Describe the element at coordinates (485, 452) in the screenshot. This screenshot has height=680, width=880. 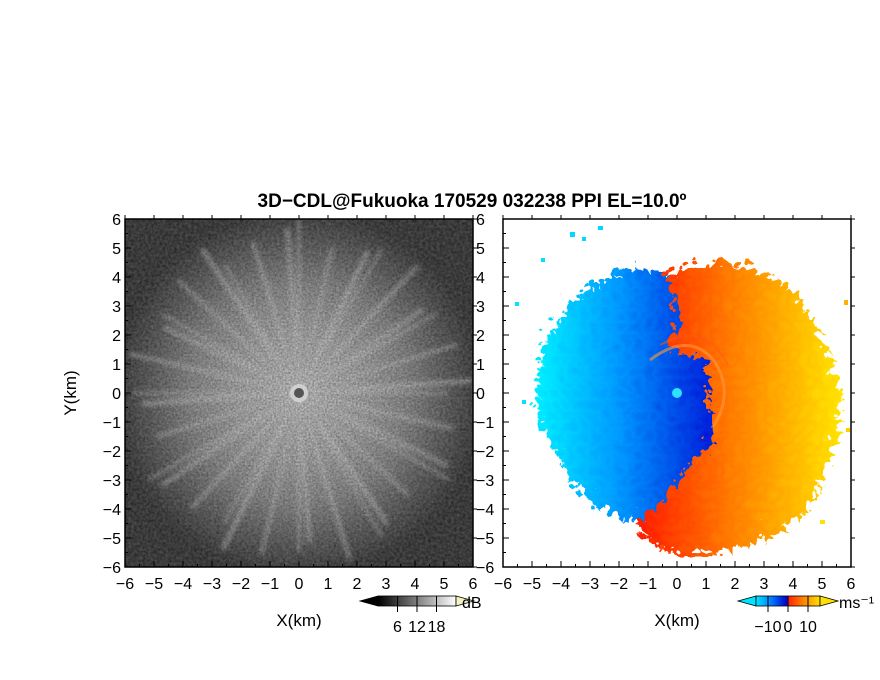
I see `intensity-ytick-label-right: −2` at that location.